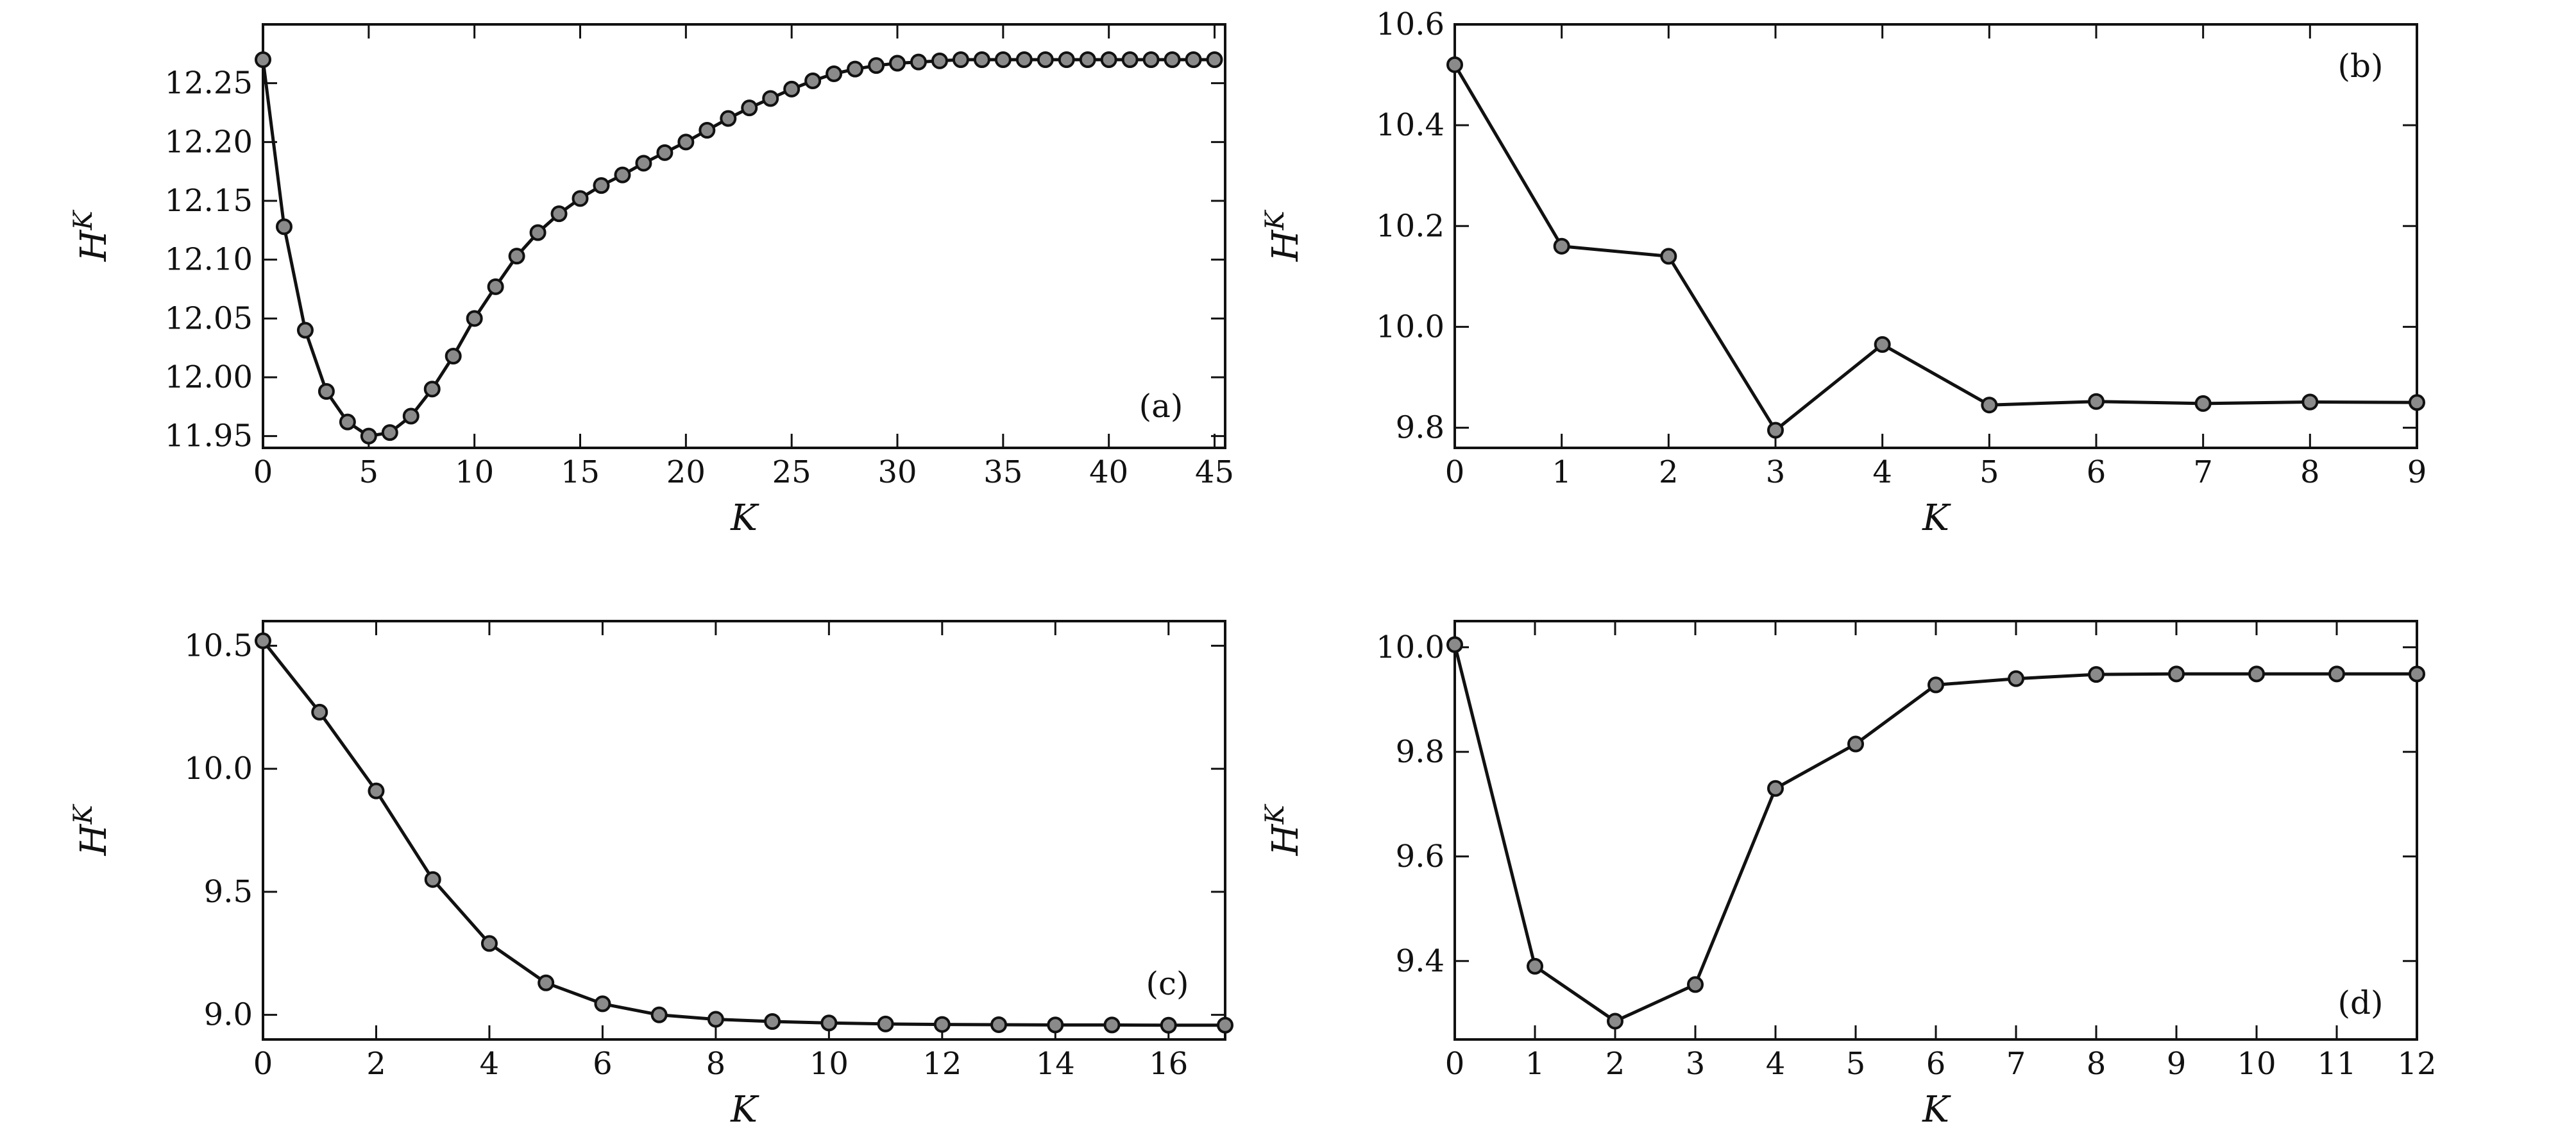 The height and width of the screenshot is (1137, 2576). What do you see at coordinates (2416, 1064) in the screenshot?
I see `x-tick-label: 12` at bounding box center [2416, 1064].